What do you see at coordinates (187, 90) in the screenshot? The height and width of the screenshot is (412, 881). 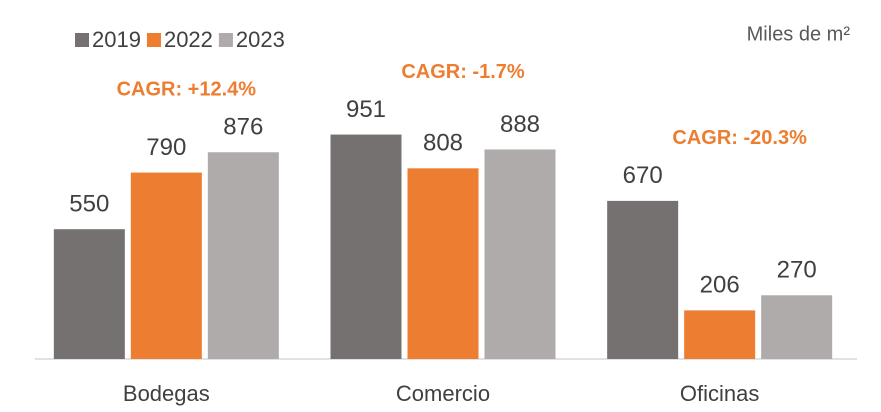 I see `annotation: CAGR: +12.4%` at bounding box center [187, 90].